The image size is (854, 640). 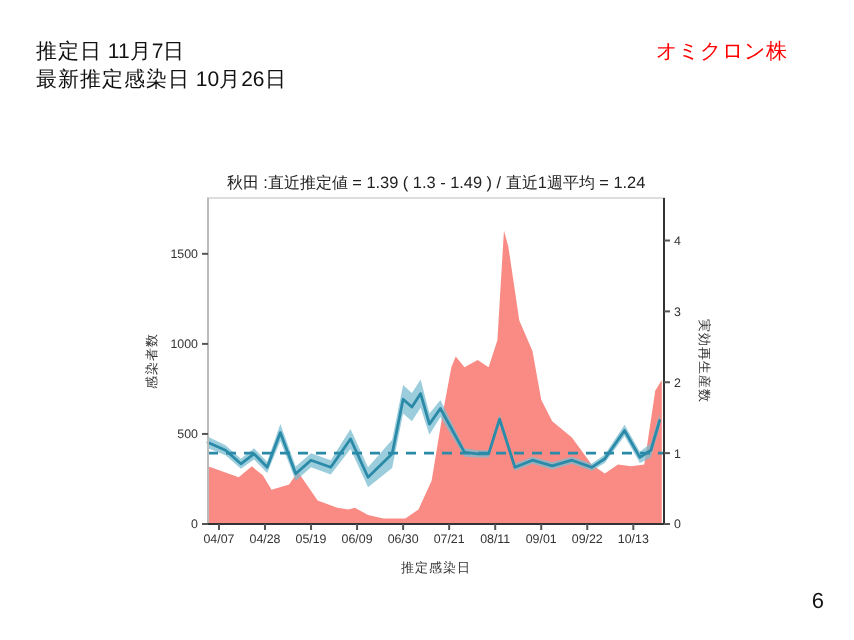 I want to click on text: 最新推定感染日 10月26日, so click(x=161, y=79).